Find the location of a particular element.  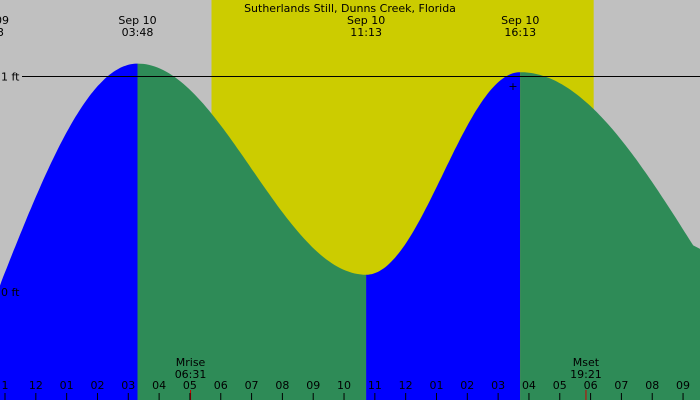

moon-event-time: 19:21 is located at coordinates (586, 374).